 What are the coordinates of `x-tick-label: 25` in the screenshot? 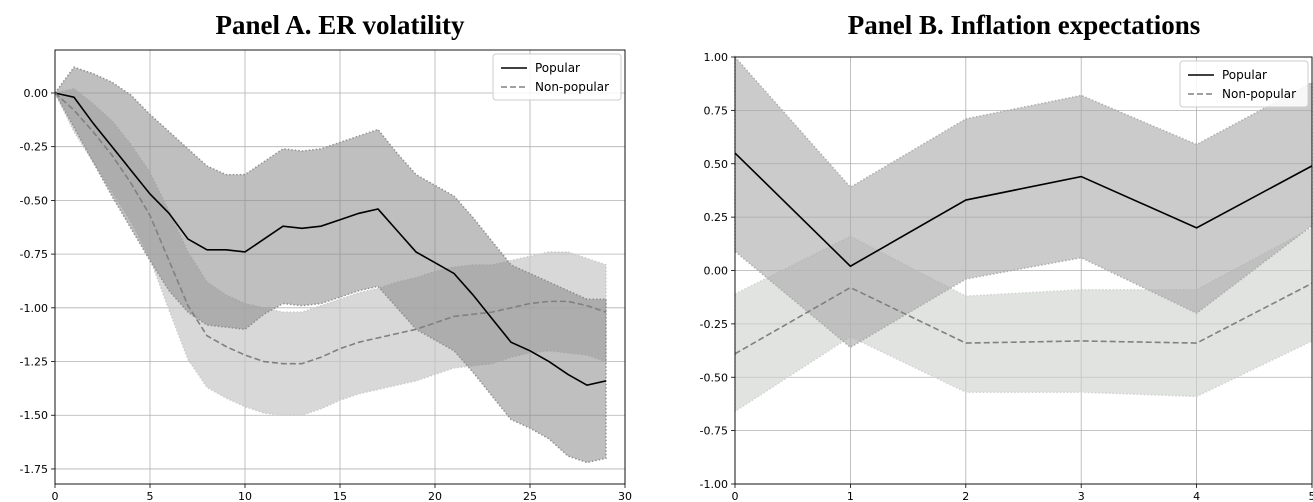 It's located at (530, 496).